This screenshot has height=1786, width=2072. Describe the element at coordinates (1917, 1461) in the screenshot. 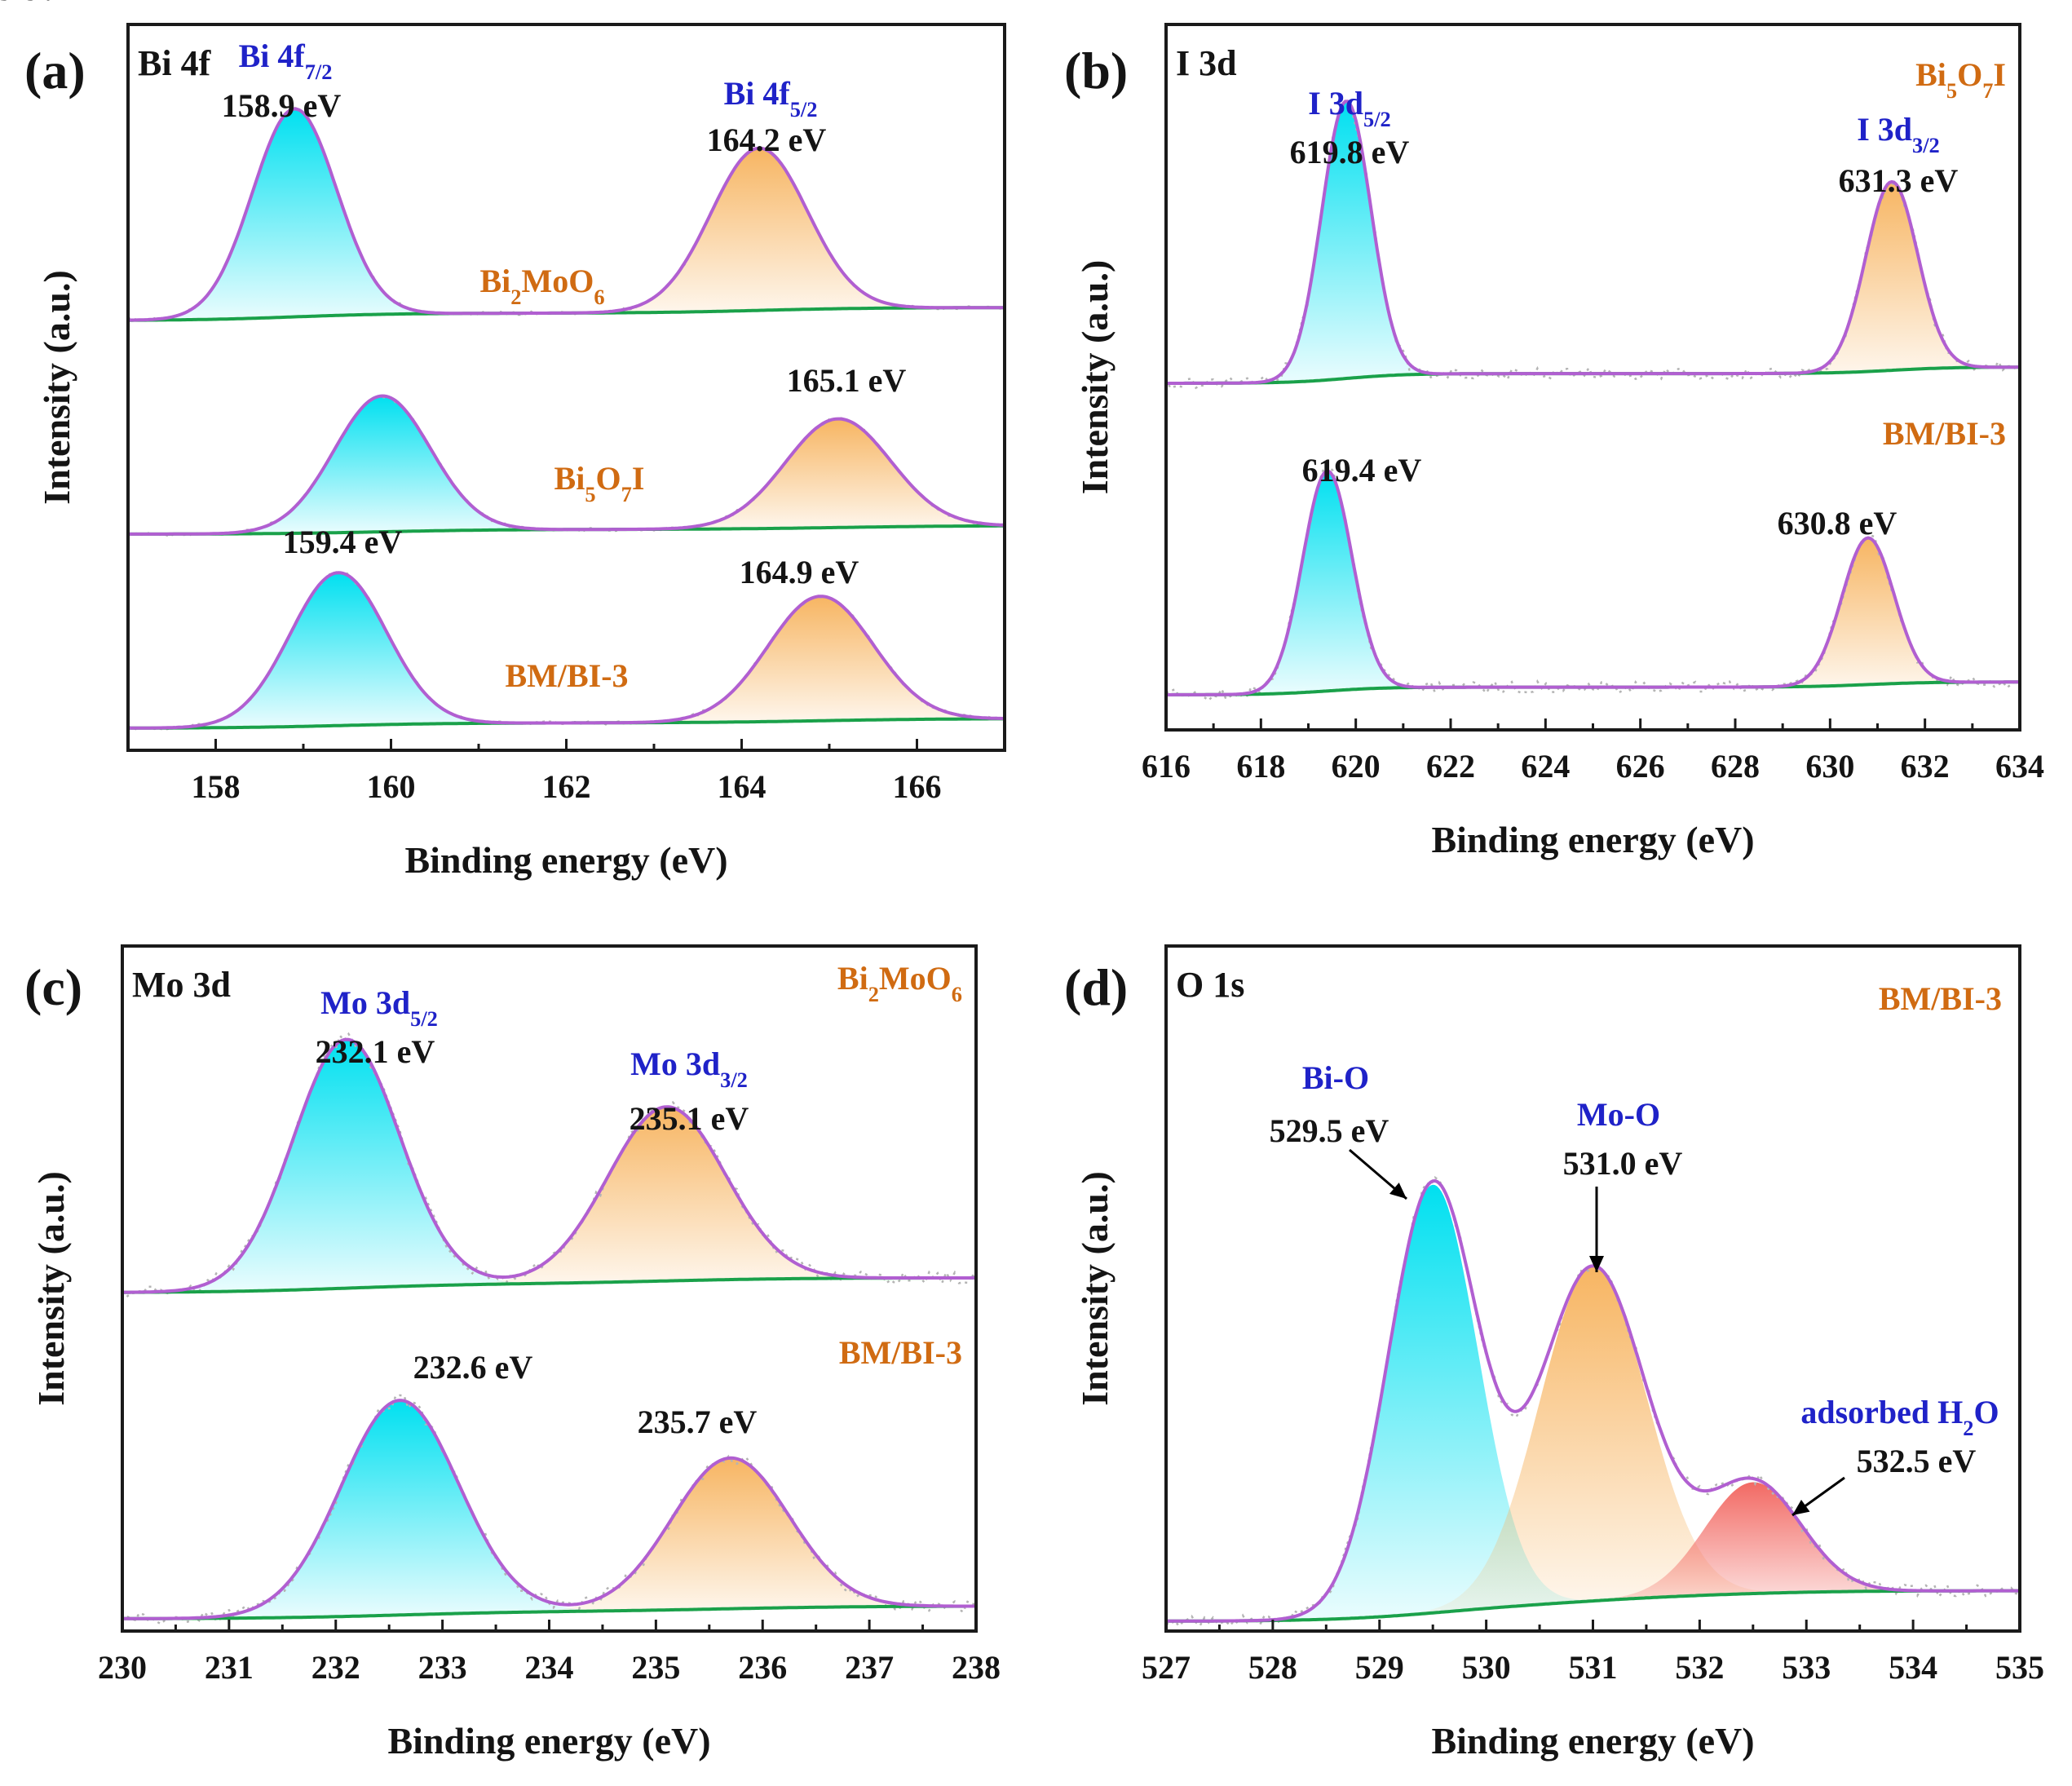

I see `peak-energy-part: 532.5 eV` at that location.